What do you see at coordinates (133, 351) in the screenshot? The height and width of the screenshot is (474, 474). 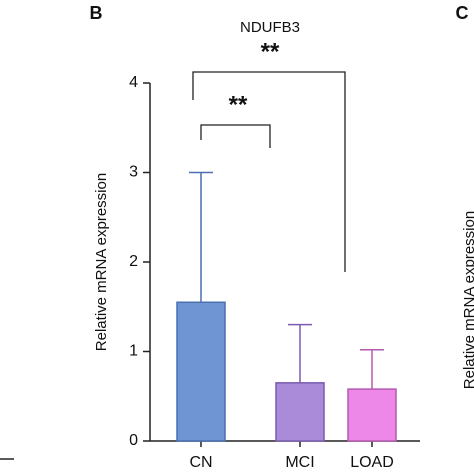 I see `y-tick-label: 1` at bounding box center [133, 351].